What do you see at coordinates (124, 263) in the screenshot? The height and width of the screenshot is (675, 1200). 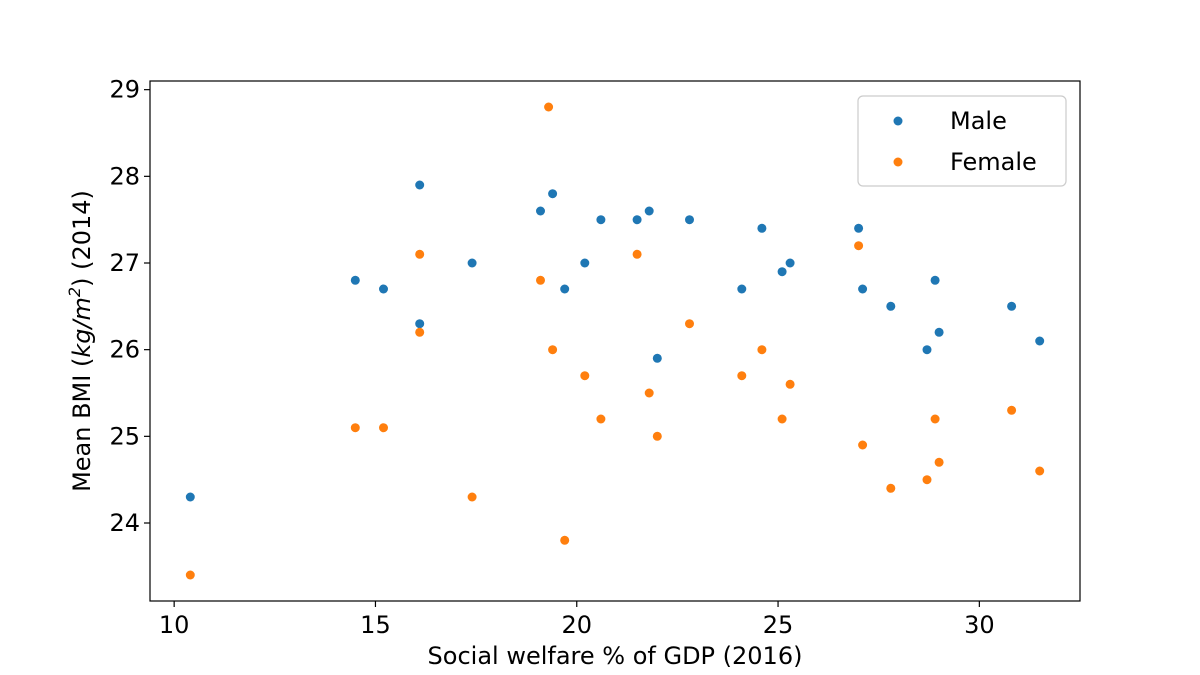 I see `y-tick-label-27: 27` at bounding box center [124, 263].